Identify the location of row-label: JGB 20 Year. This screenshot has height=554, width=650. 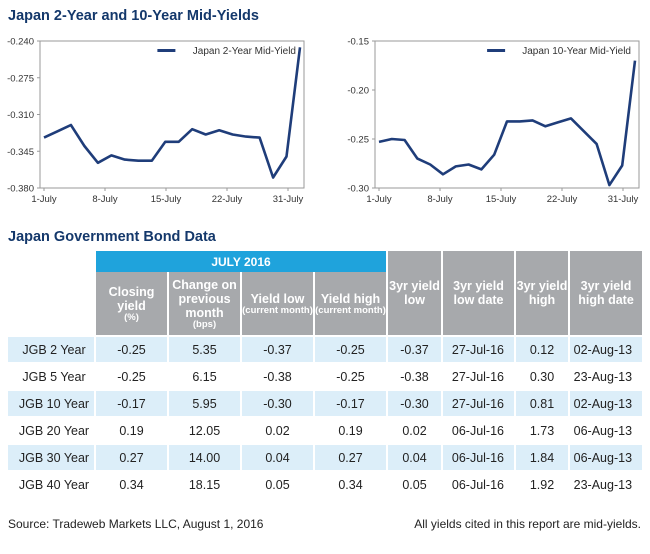
(51, 430).